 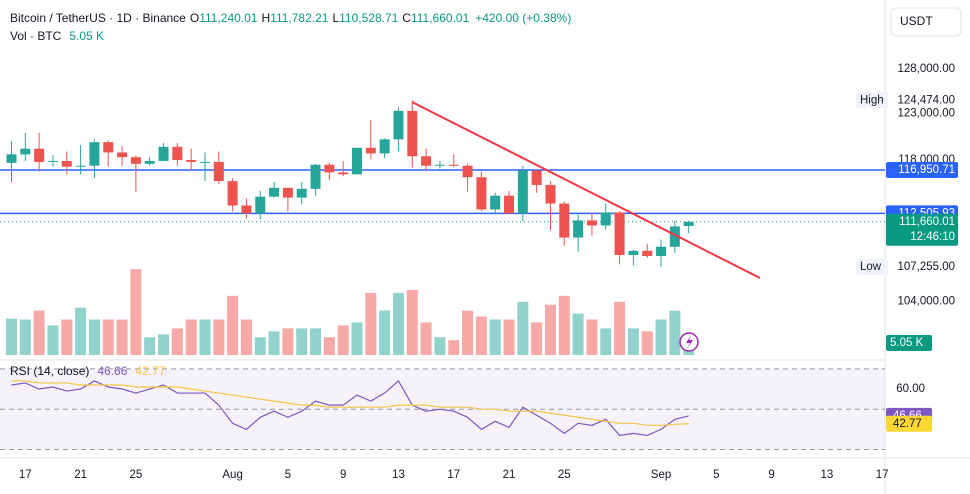 What do you see at coordinates (368, 18) in the screenshot?
I see `low-value: 110,528.71` at bounding box center [368, 18].